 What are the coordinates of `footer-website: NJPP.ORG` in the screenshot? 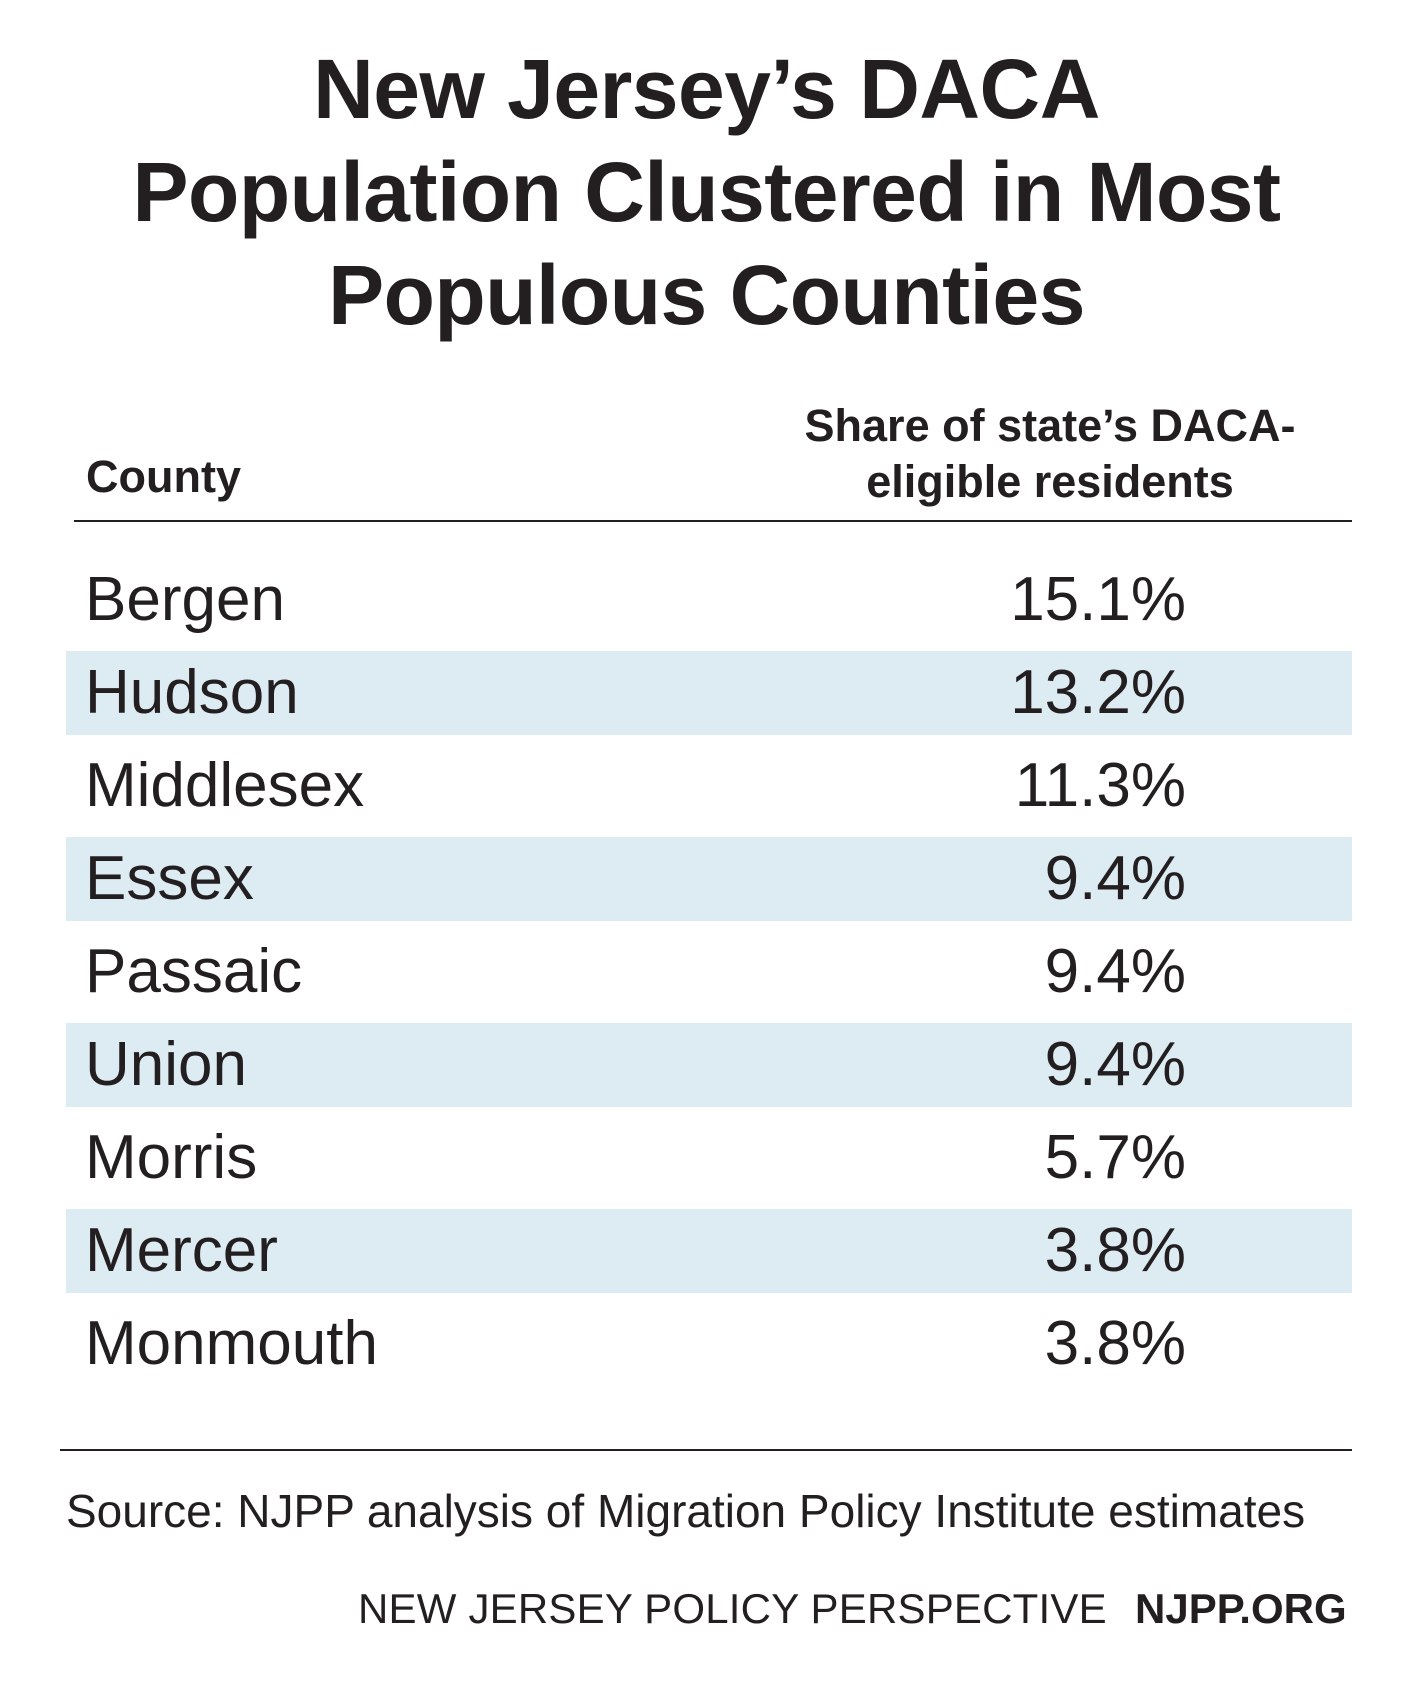 It's located at (1241, 1608).